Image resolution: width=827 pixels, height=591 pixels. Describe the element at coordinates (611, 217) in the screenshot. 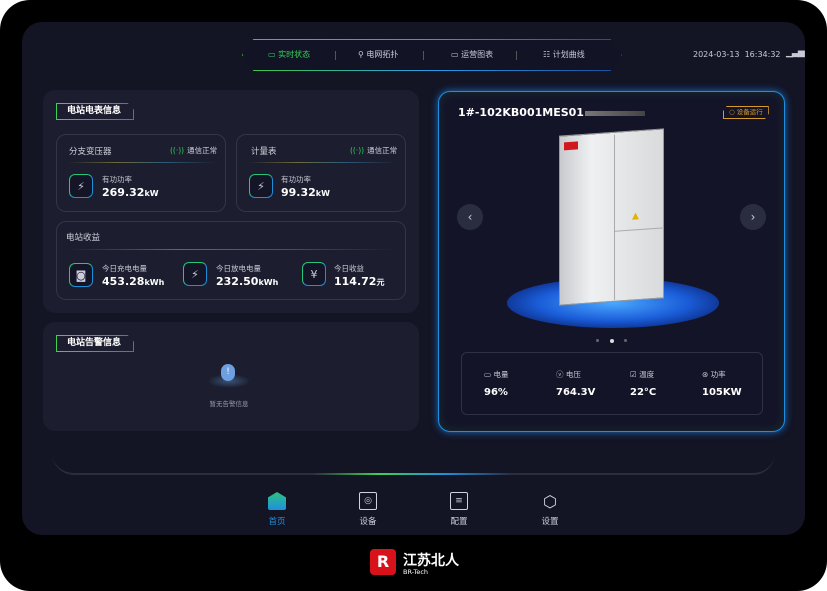

I see `energy-storage-cabinet-image: ▲` at that location.